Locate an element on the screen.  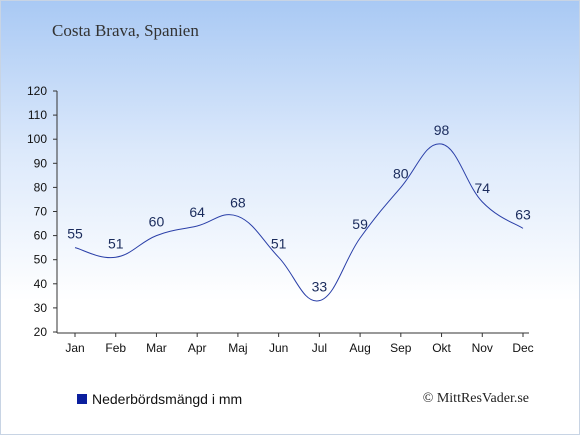
x-tick-label: Feb is located at coordinates (115, 348).